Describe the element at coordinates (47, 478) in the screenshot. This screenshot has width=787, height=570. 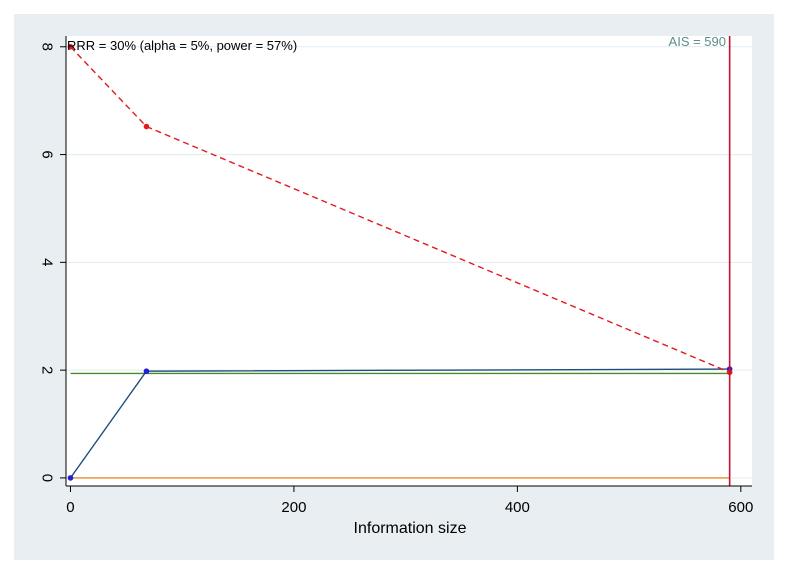
I see `y-tick-label-0: 0` at that location.